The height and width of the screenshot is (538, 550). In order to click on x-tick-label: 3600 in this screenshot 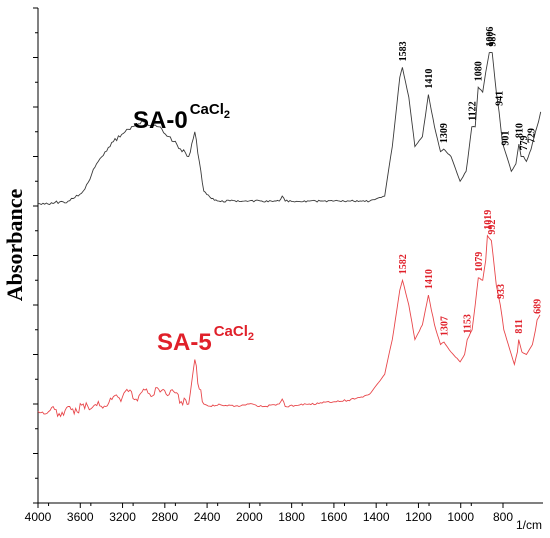, I will do `click(80, 517)`.